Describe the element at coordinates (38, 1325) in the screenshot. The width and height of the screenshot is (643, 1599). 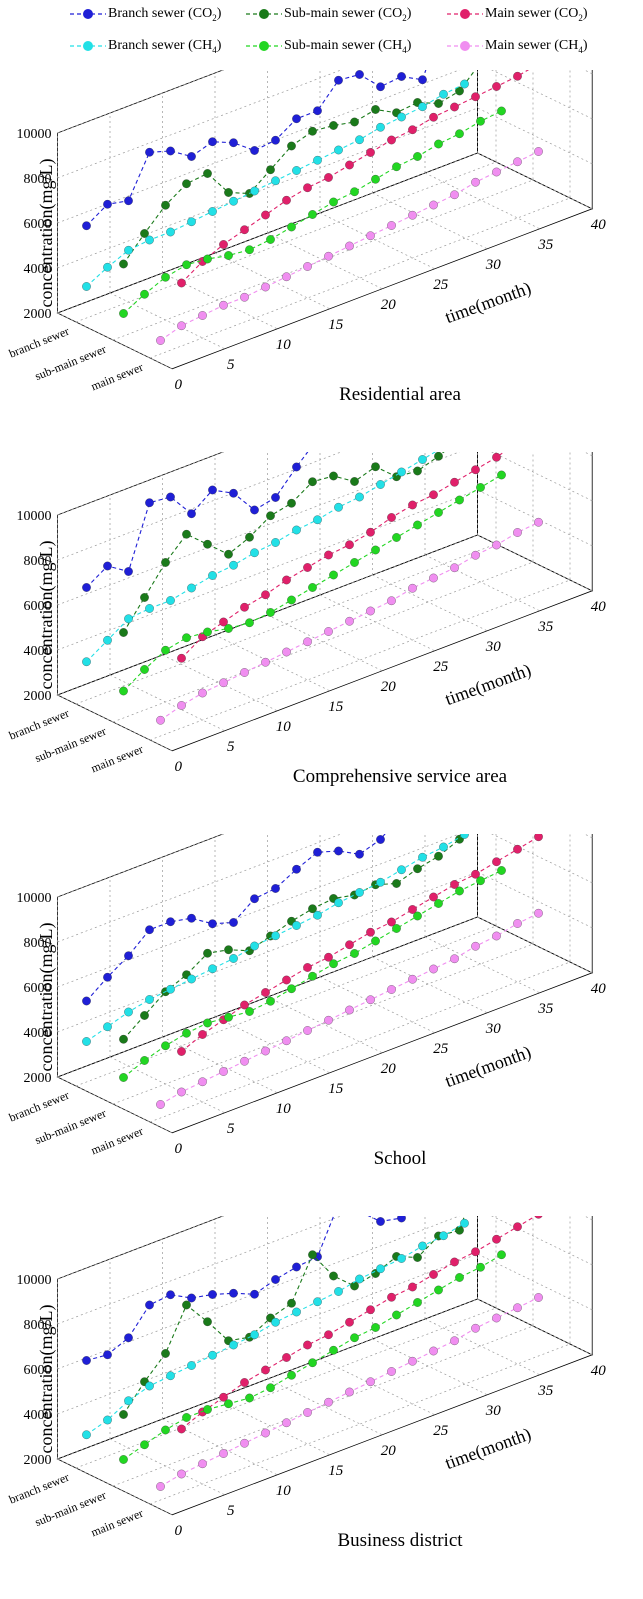
I see `z-tick-label: 8000` at that location.